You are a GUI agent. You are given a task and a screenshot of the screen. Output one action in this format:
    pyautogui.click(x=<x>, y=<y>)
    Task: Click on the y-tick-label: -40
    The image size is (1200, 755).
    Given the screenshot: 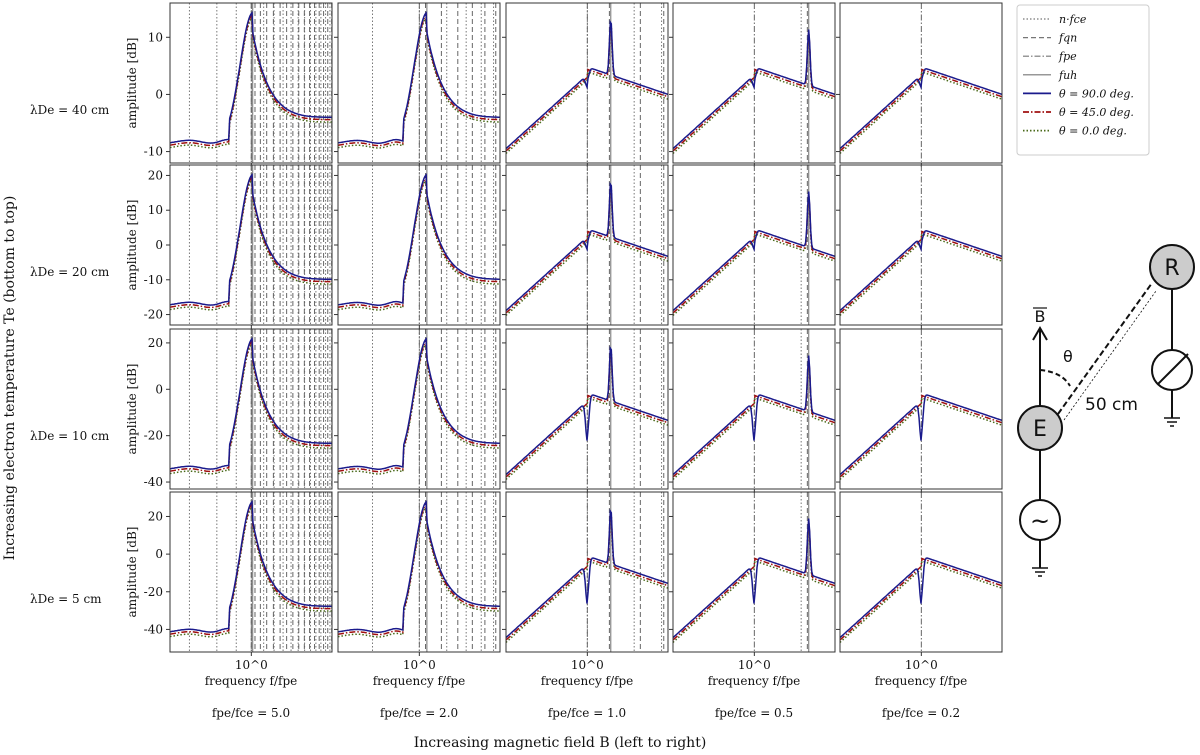 What is the action you would take?
    pyautogui.click(x=153, y=482)
    